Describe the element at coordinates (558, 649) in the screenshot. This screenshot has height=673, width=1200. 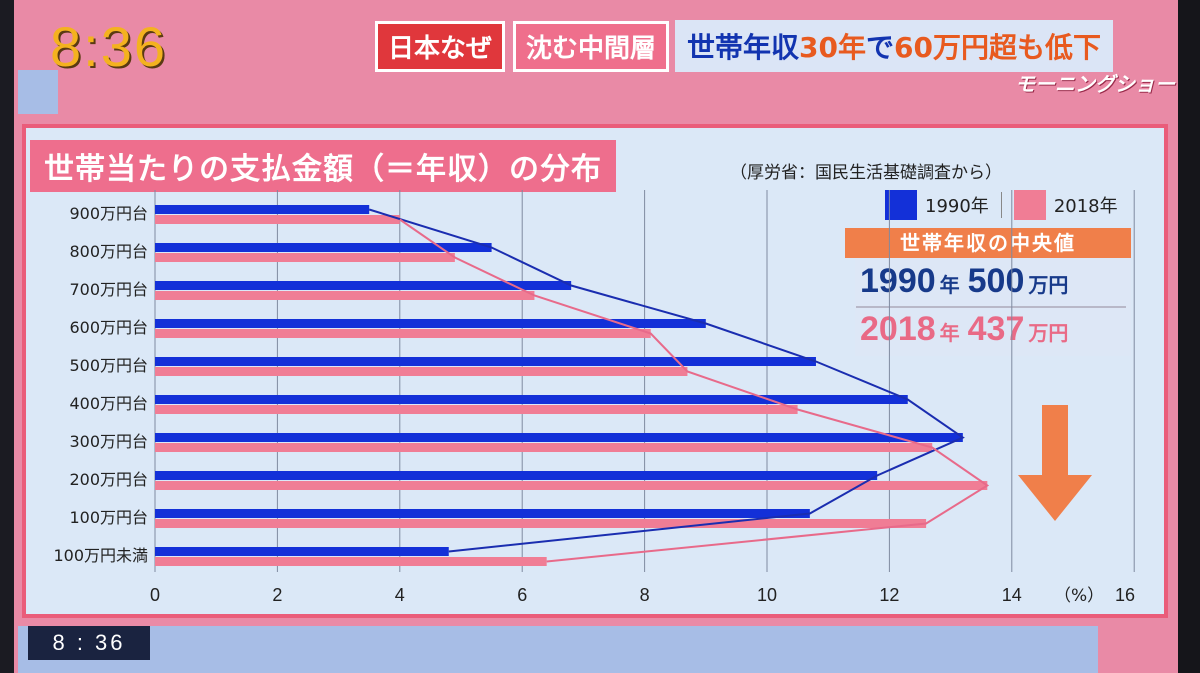
I see `ticker-bar` at that location.